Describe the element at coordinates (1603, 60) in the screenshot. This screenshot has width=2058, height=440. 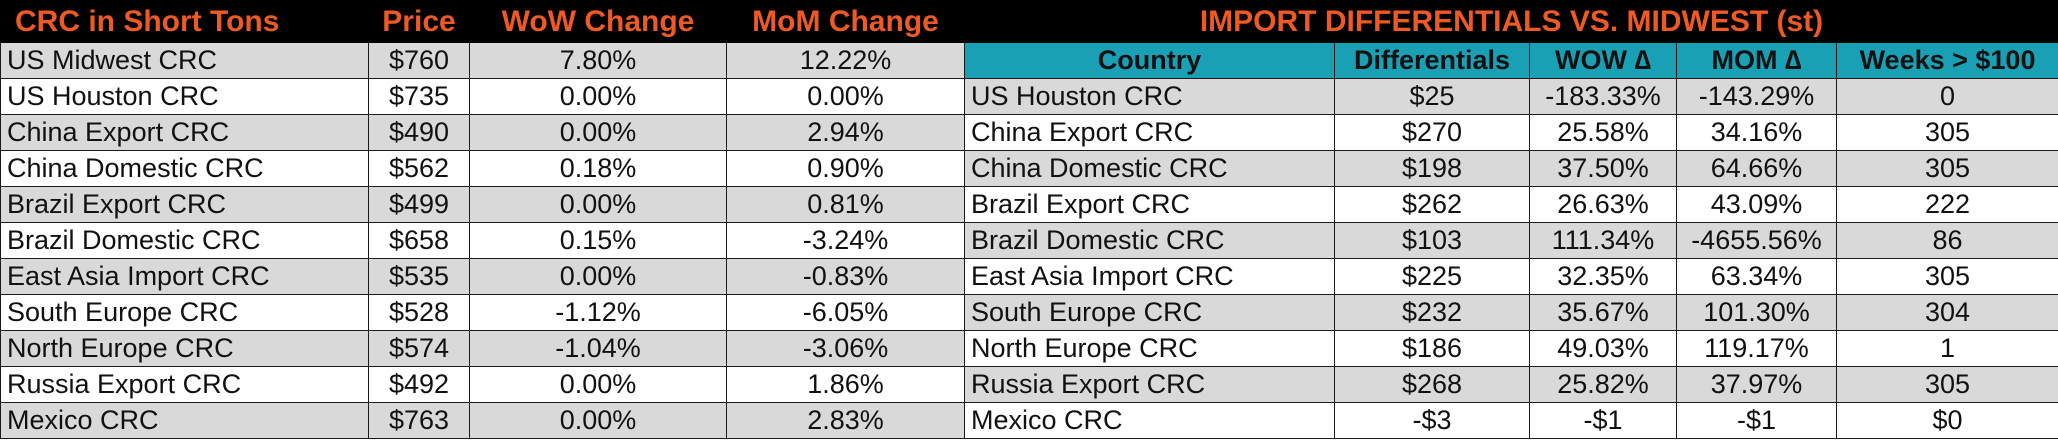
I see `wow-delta-header: WOW ∆` at that location.